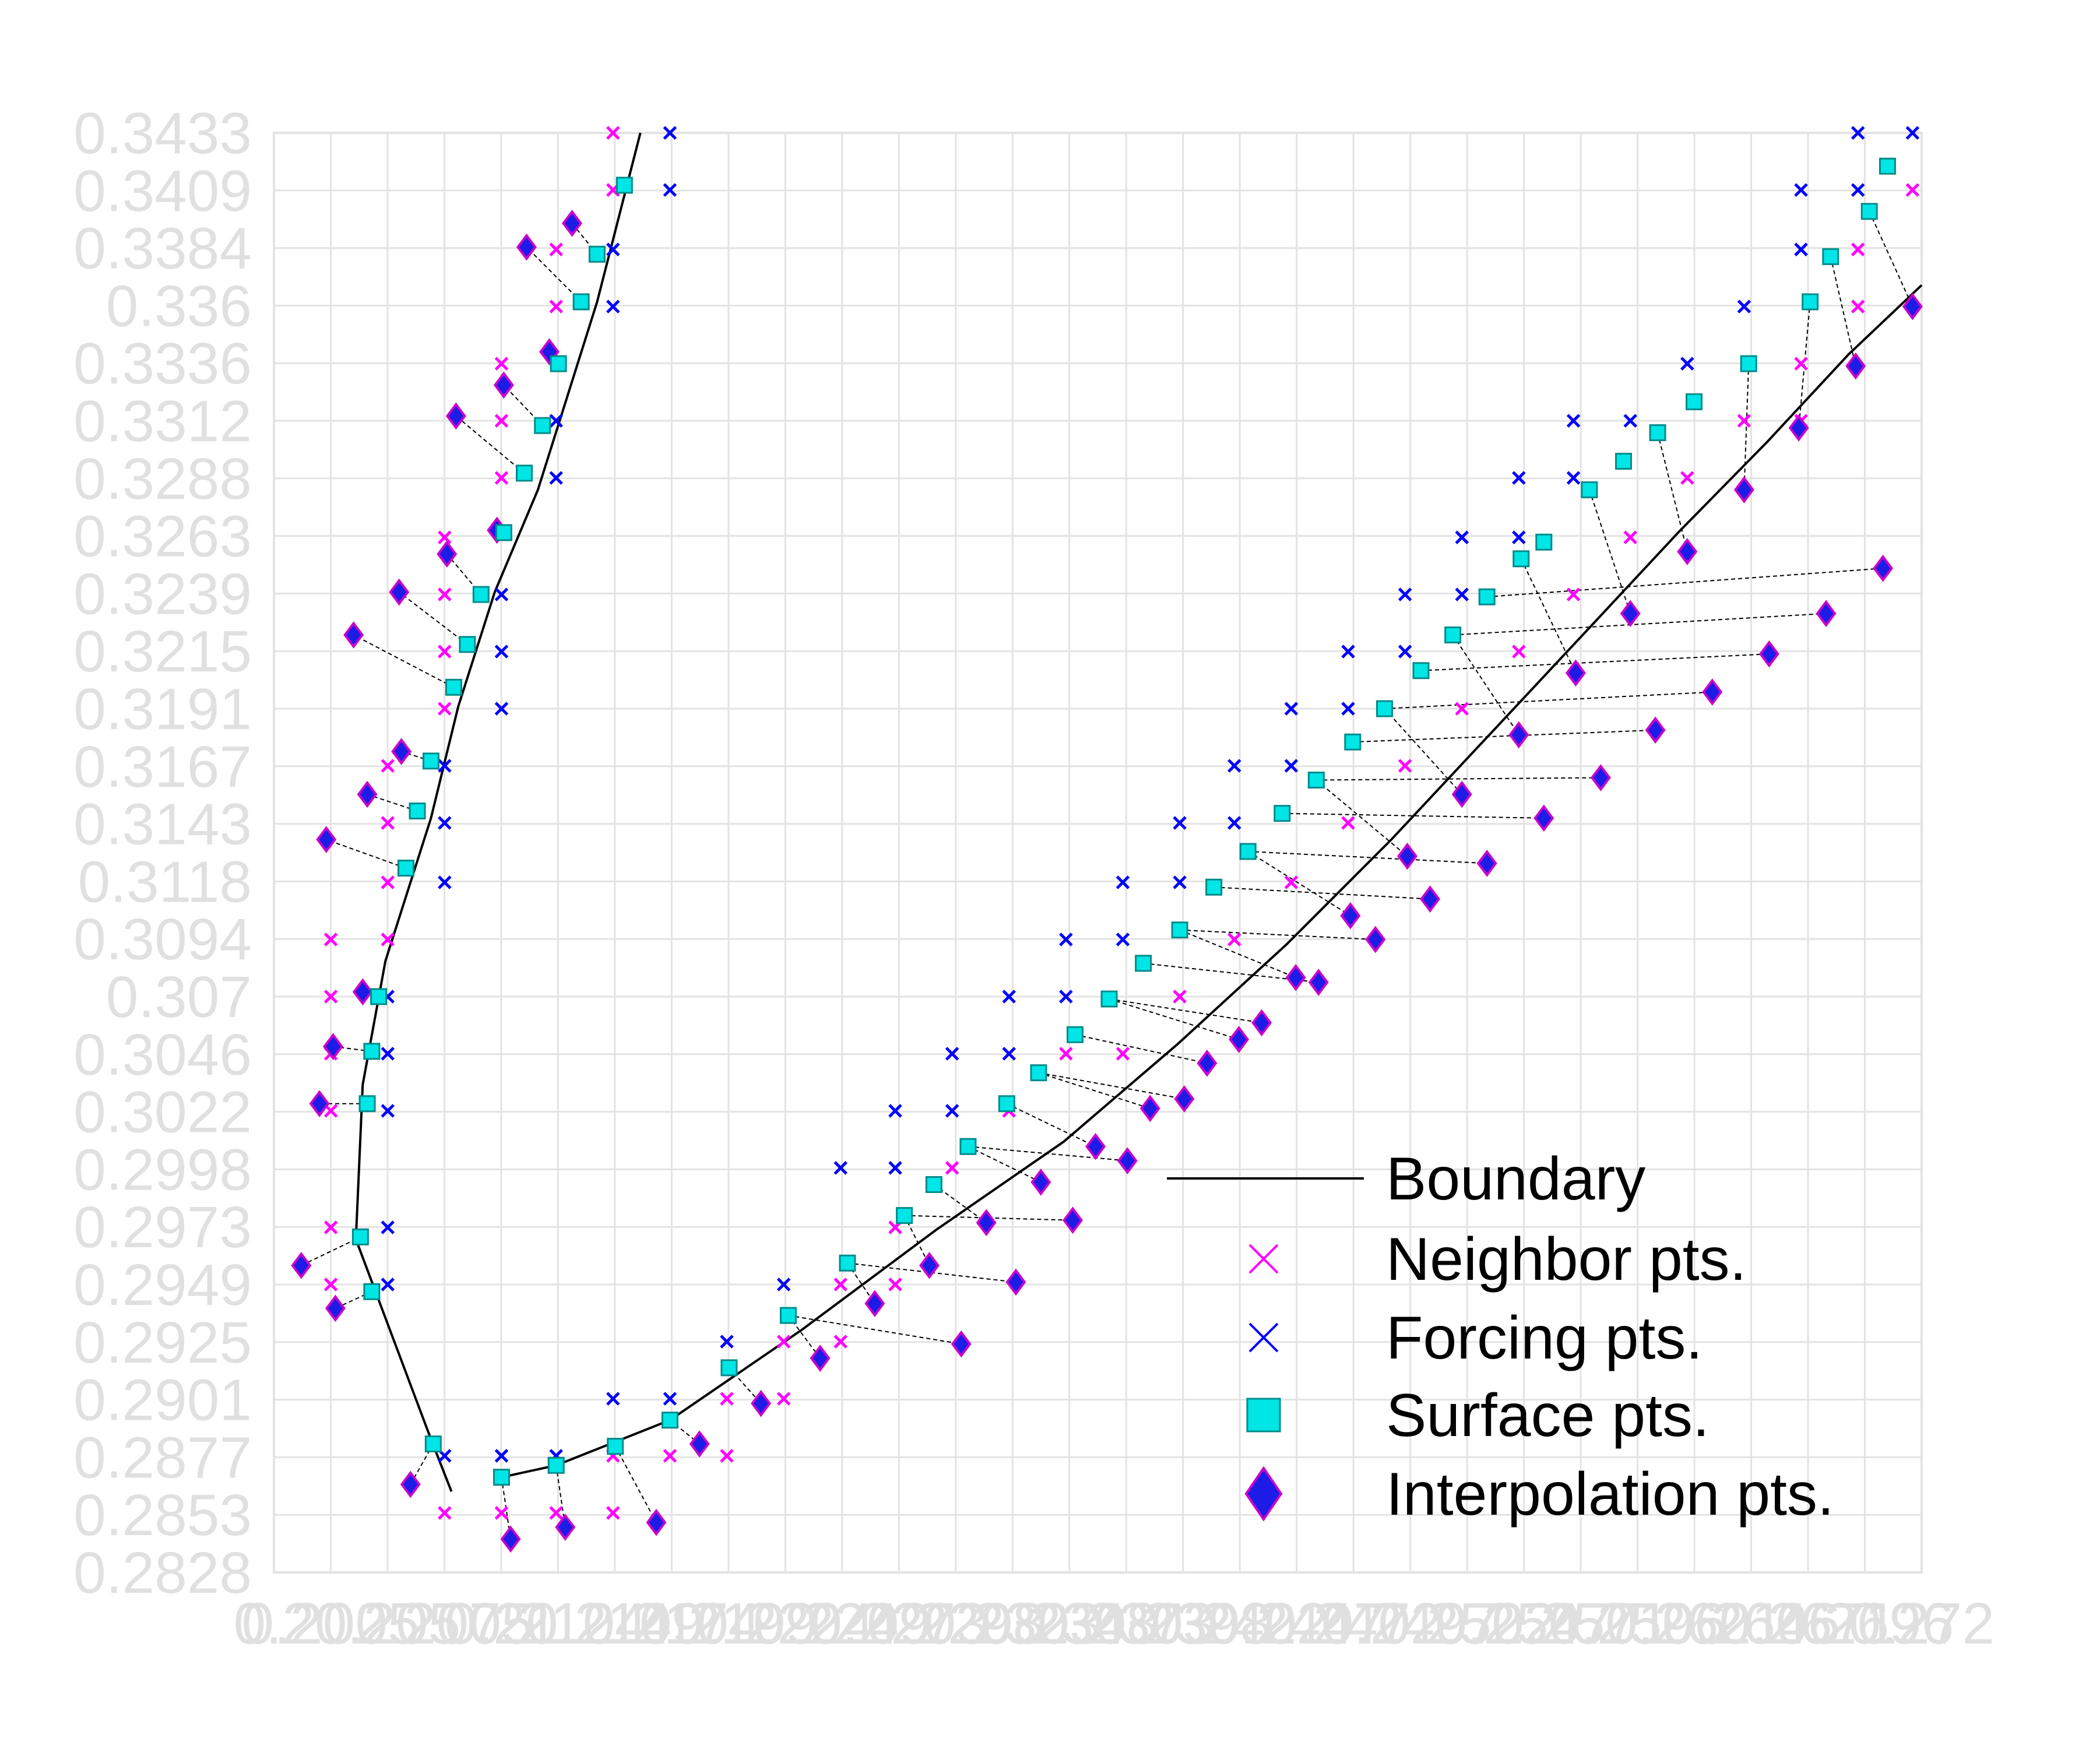  Describe the element at coordinates (162, 1458) in the screenshot. I see `y-tick-label: 0.2877` at that location.